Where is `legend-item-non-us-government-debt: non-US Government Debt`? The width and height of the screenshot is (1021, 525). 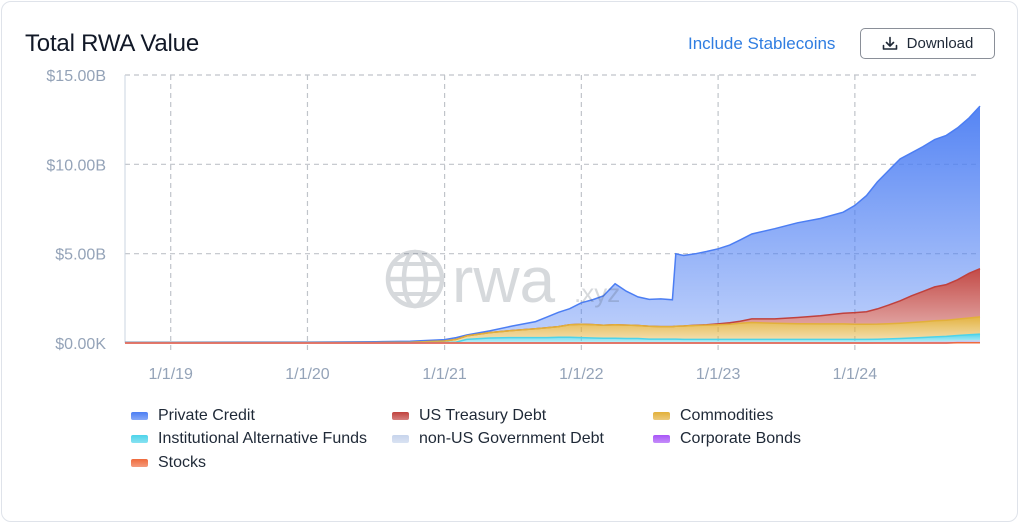
legend-item-non-us-government-debt: non-US Government Debt is located at coordinates (522, 440).